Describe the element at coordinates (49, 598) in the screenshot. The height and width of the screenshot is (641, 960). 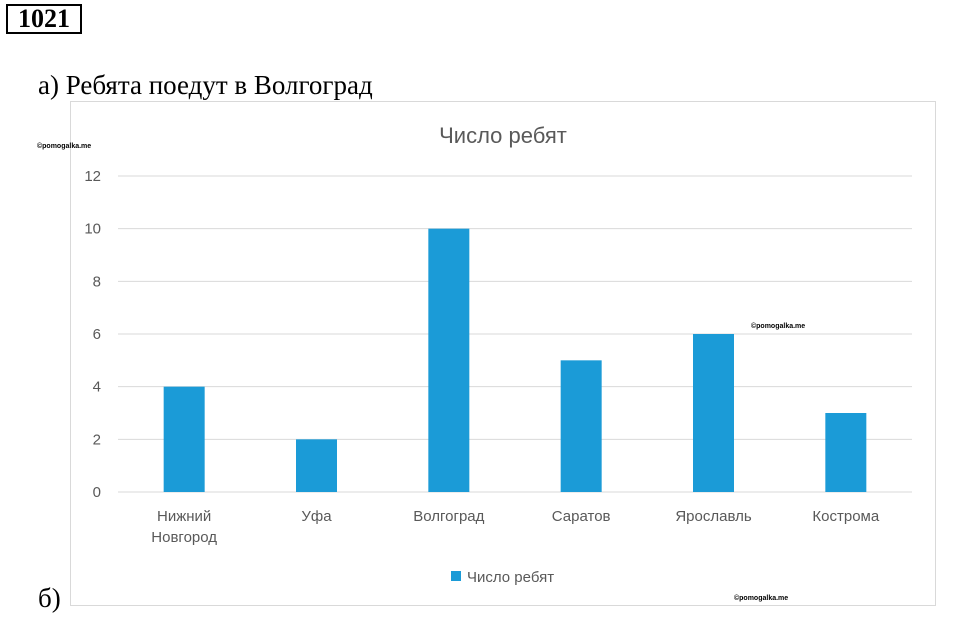
I see `part-b-label: б)` at that location.